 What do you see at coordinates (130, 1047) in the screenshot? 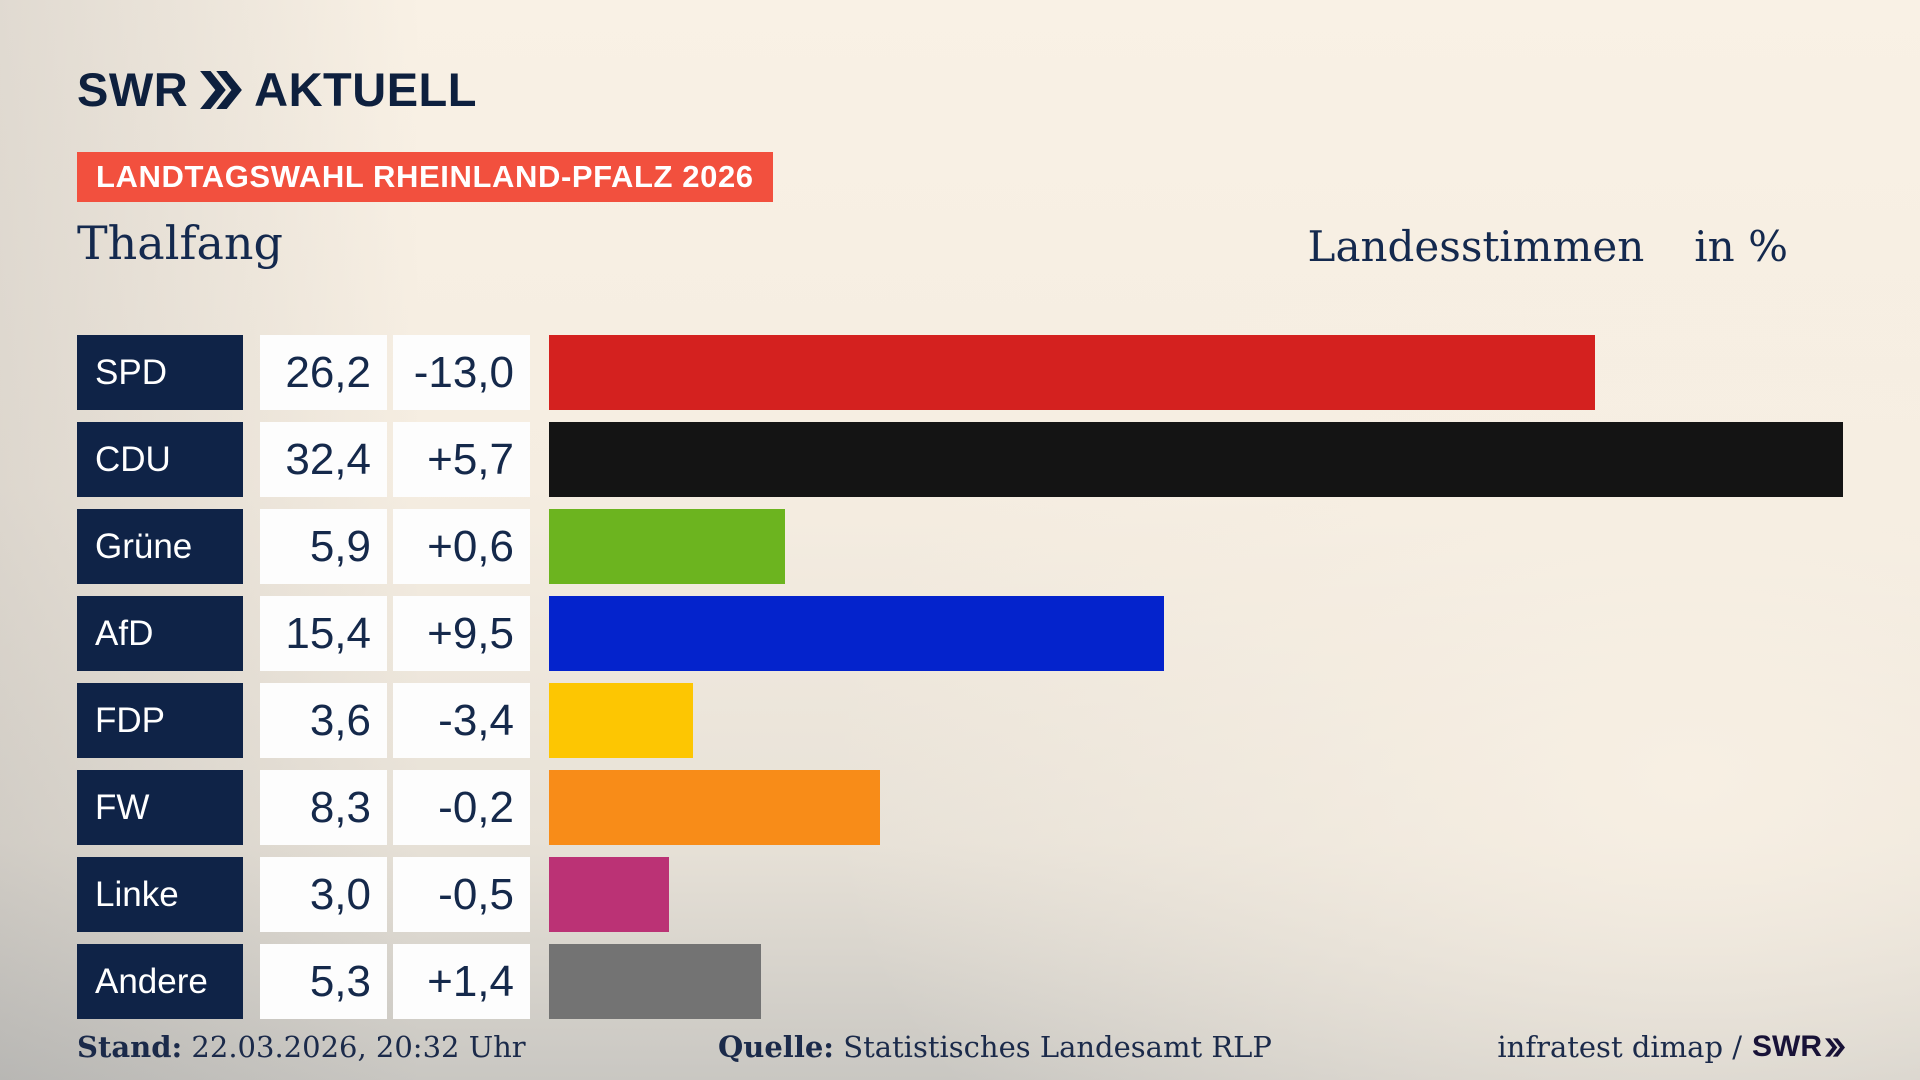
I see `stand-label: Stand:` at bounding box center [130, 1047].